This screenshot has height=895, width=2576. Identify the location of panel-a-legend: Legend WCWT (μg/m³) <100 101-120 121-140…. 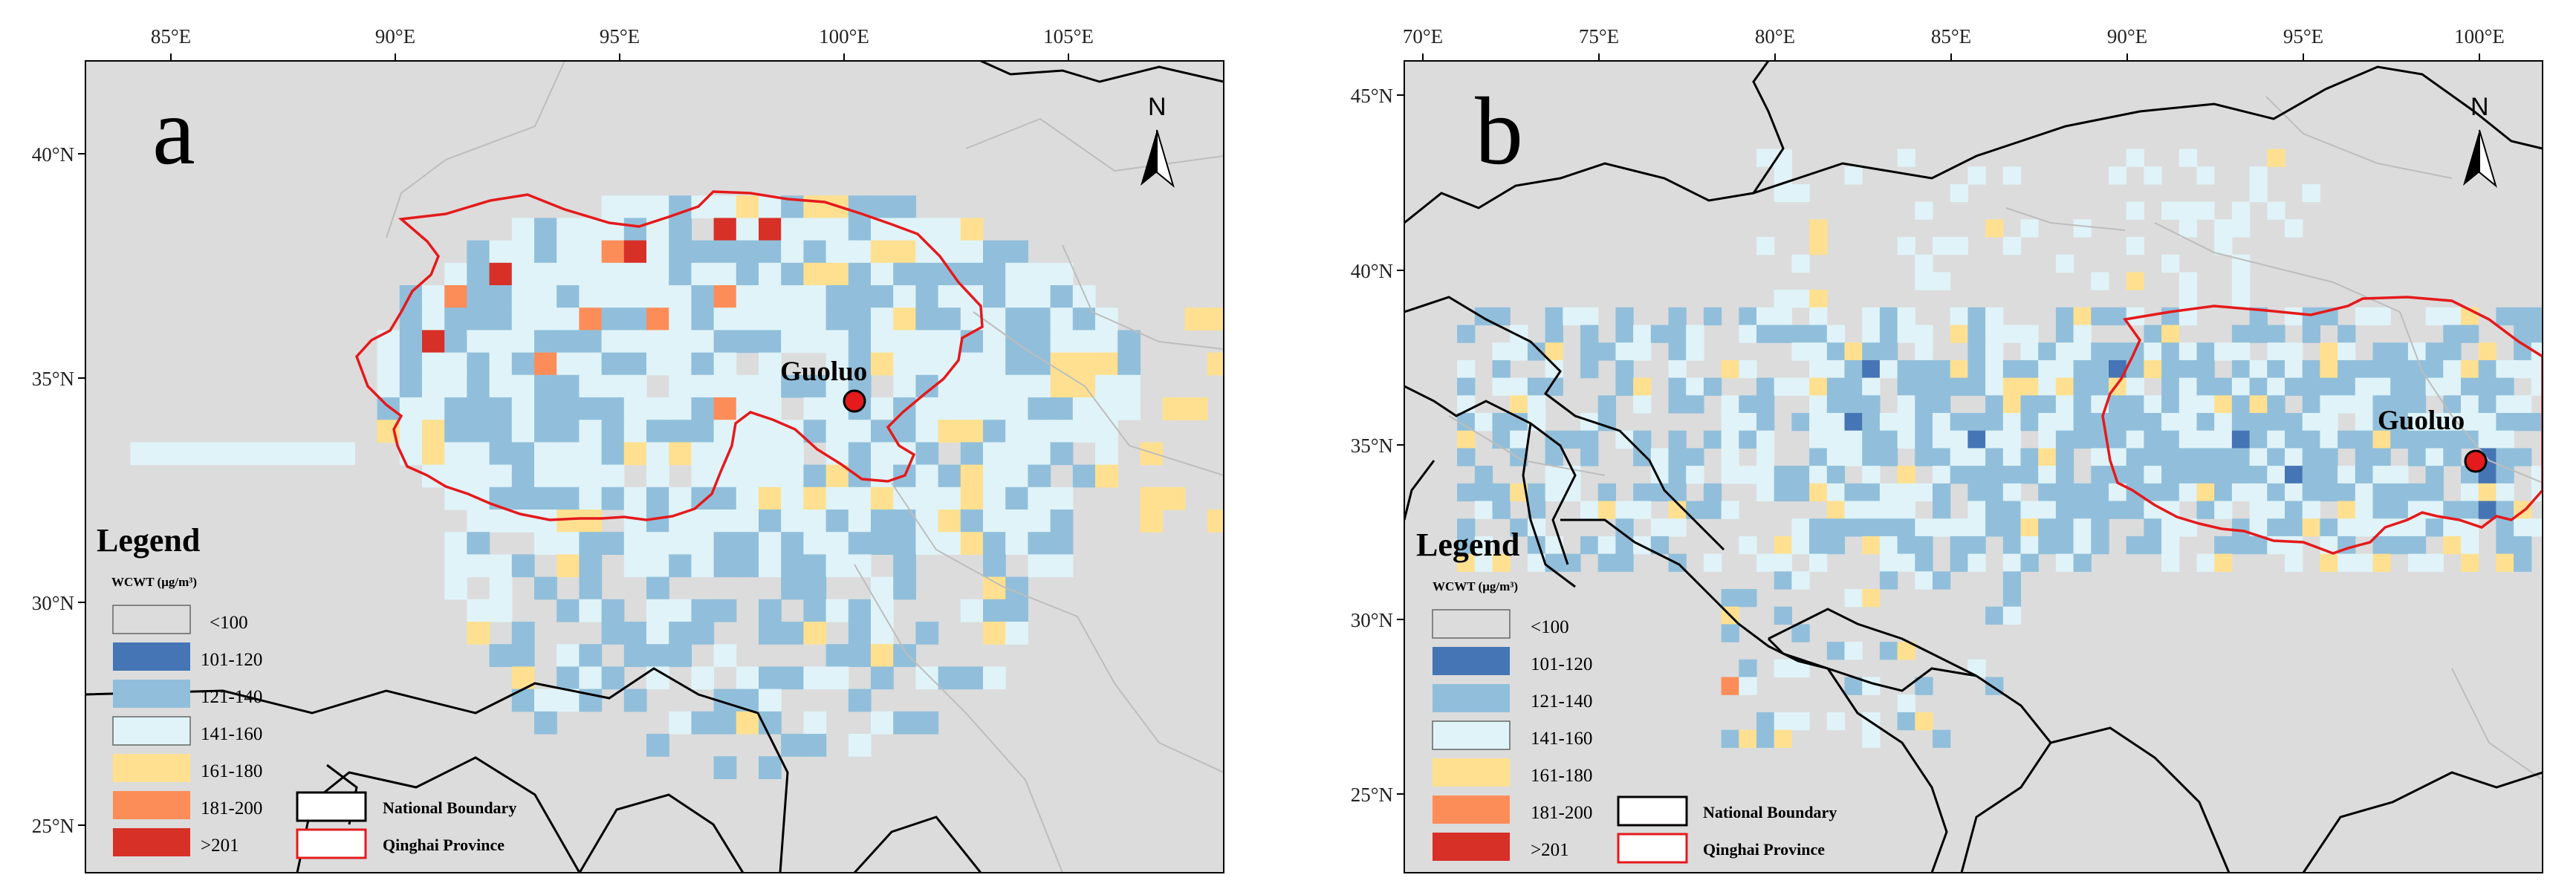
(306, 690).